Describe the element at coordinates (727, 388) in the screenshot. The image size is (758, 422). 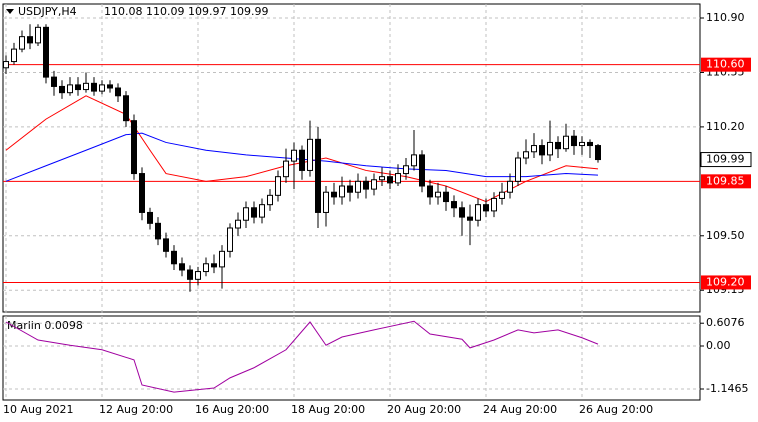
I see `y-tick-label: -1.1465` at that location.